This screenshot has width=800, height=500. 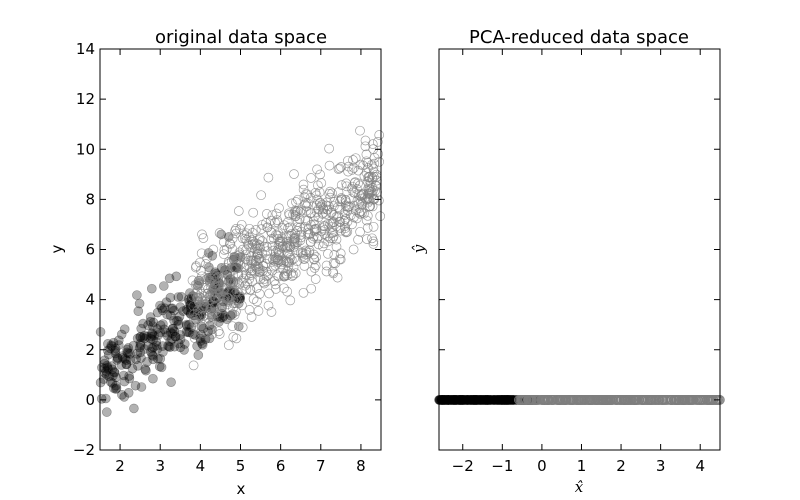 What do you see at coordinates (542, 466) in the screenshot?
I see `x-tick-label: 0` at bounding box center [542, 466].